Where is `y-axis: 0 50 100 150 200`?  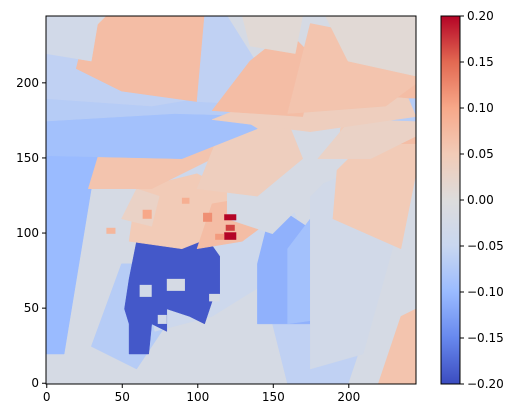
y-axis: 0 50 100 150 200 is located at coordinates (31, 233).